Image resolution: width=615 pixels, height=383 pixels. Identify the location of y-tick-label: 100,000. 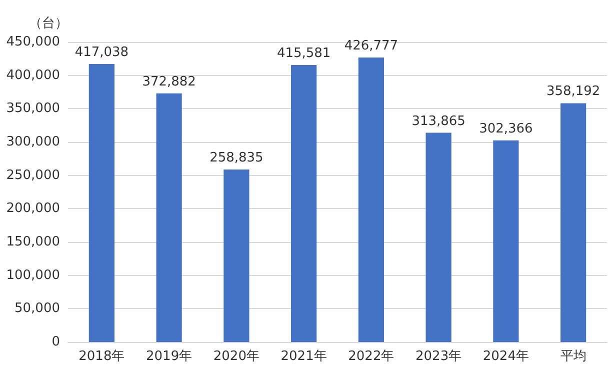
(33, 275).